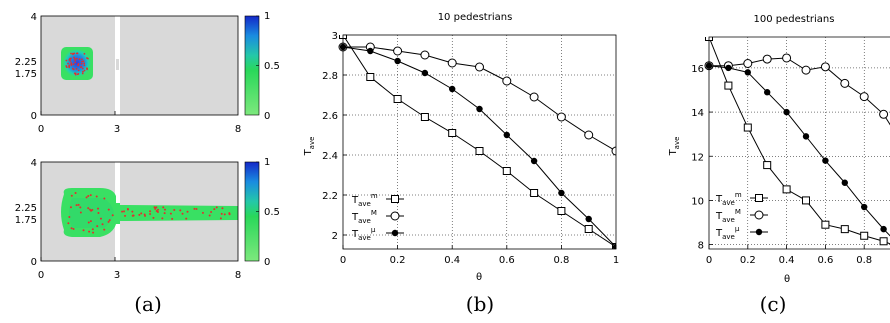 This screenshot has width=890, height=323. I want to click on heatmap-top: 0 3 8 0 1.75 2.25 4 1 0.5 0, so click(147, 73).